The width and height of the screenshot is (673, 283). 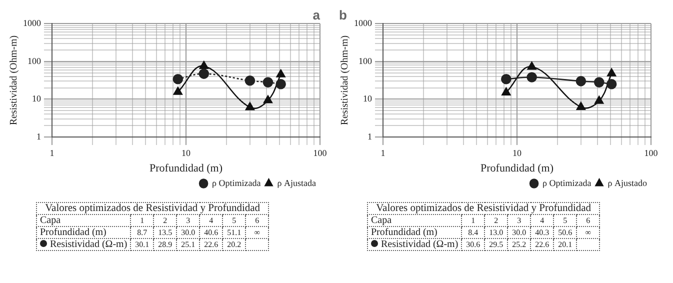 What do you see at coordinates (343, 14) in the screenshot?
I see `chart-title: b` at bounding box center [343, 14].